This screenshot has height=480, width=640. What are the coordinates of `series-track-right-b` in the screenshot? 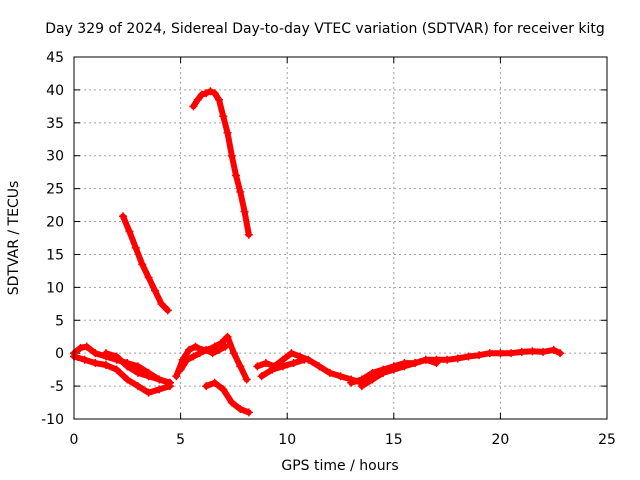 It's located at (399, 373).